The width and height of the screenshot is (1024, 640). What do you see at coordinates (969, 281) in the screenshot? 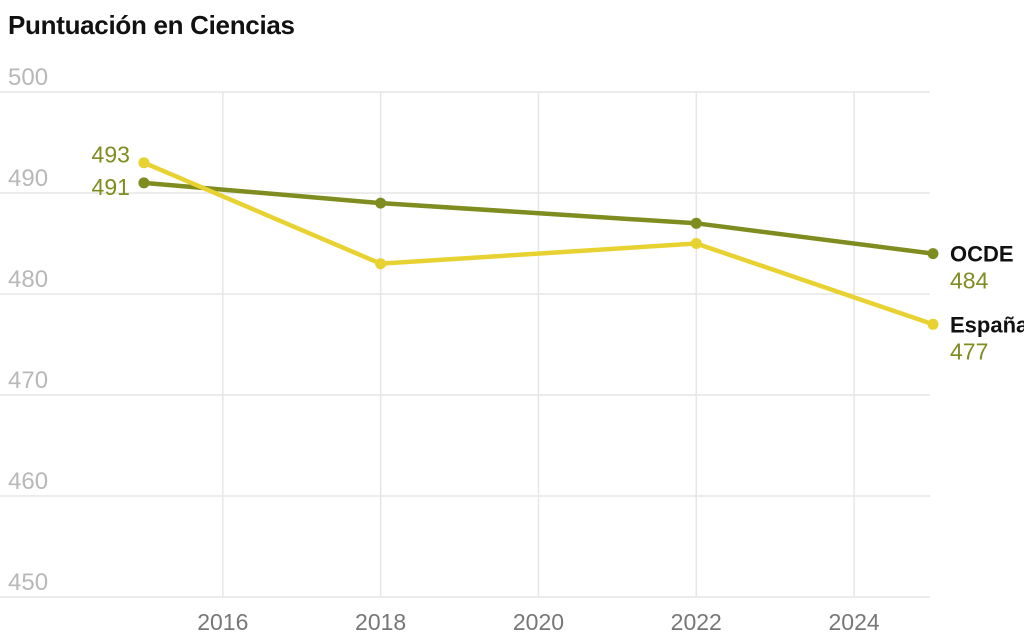
I see `end-value-label-ocde: 484` at bounding box center [969, 281].